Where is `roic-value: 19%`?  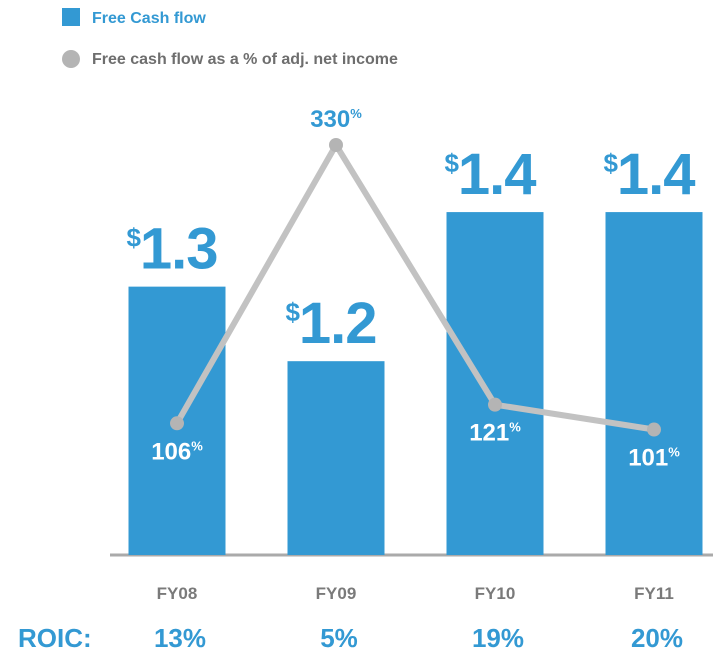
roic-value: 19% is located at coordinates (498, 636).